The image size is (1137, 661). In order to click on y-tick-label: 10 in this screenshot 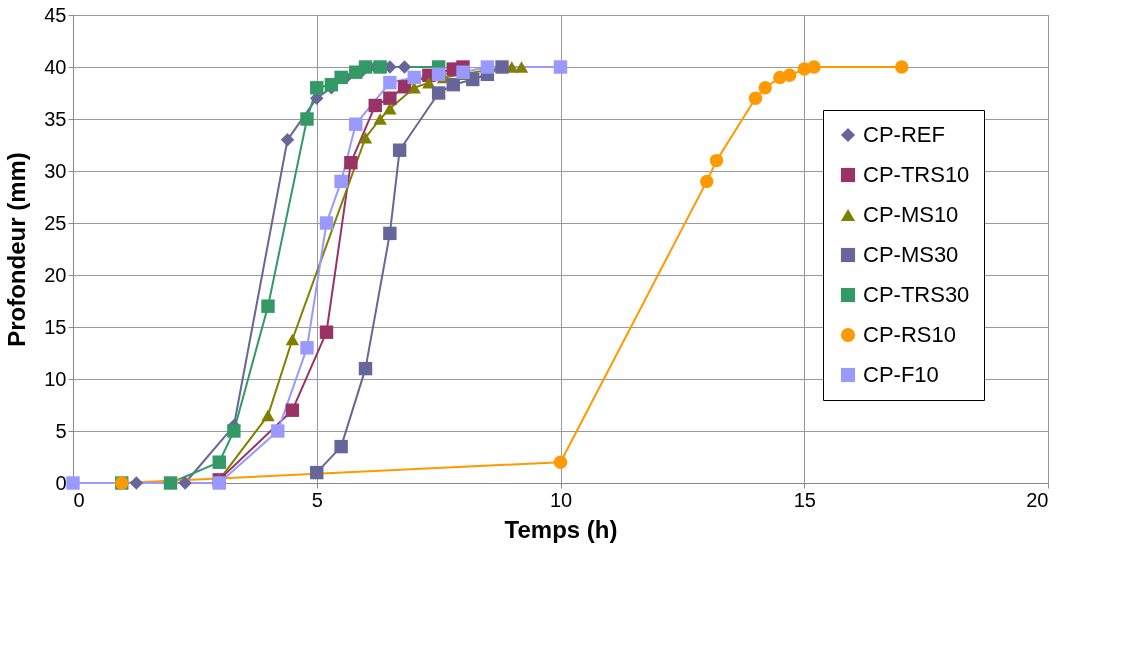, I will do `click(55, 378)`.